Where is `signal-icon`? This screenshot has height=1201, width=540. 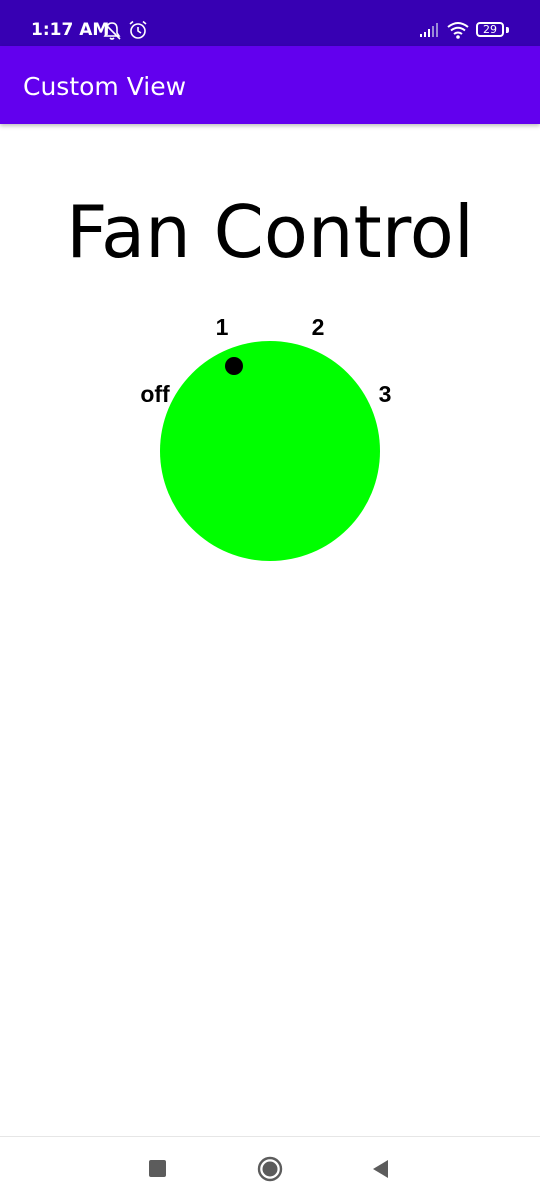 signal-icon is located at coordinates (429, 30).